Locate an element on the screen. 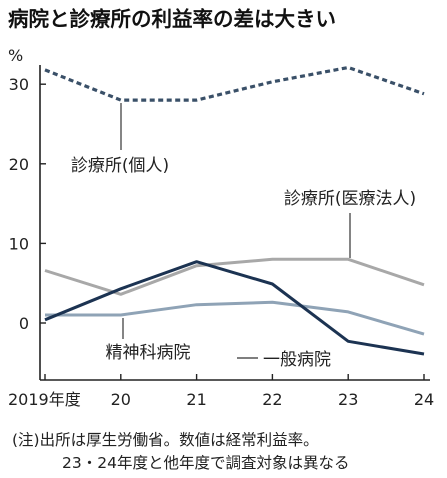  y-tick-label: 10 is located at coordinates (19, 243).